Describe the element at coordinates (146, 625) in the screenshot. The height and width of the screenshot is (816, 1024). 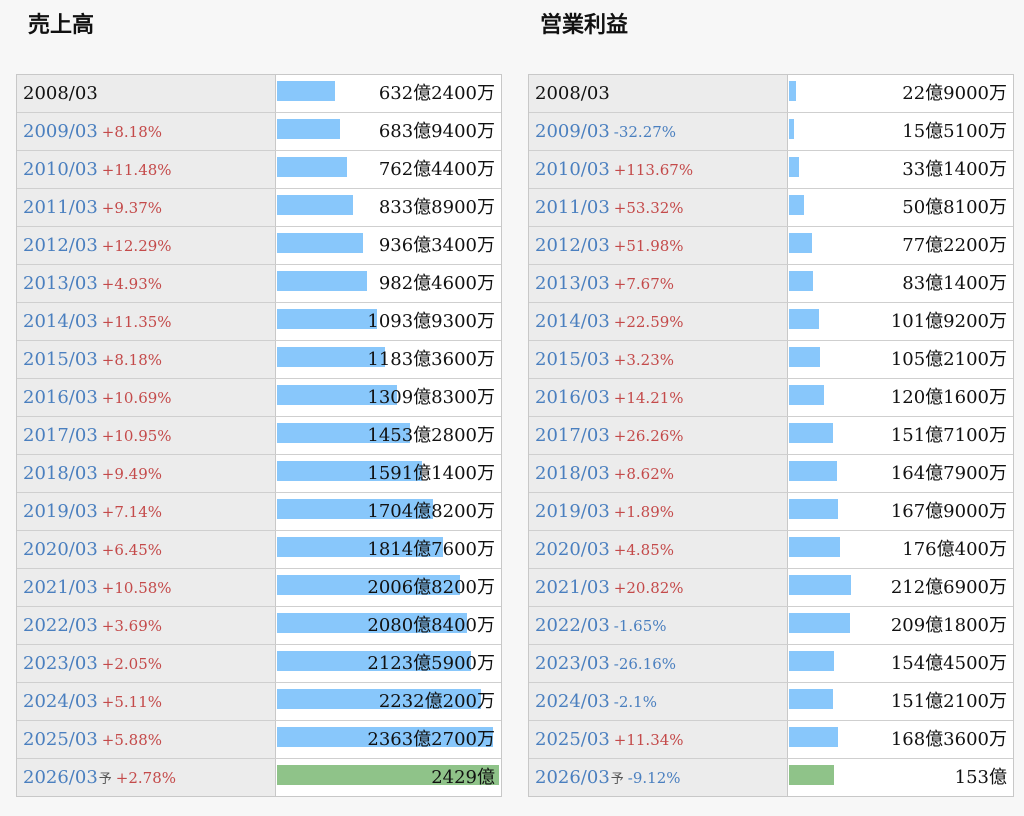
I see `period-cell: 2022/03 +3.69%` at that location.